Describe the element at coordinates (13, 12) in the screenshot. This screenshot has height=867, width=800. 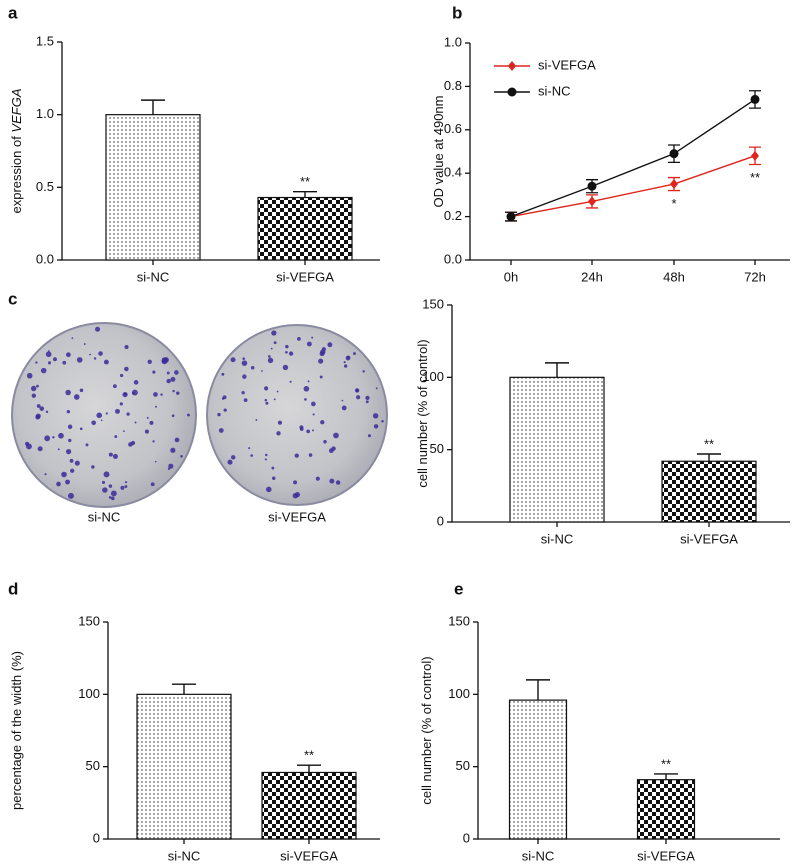
I see `panel-label: a` at that location.